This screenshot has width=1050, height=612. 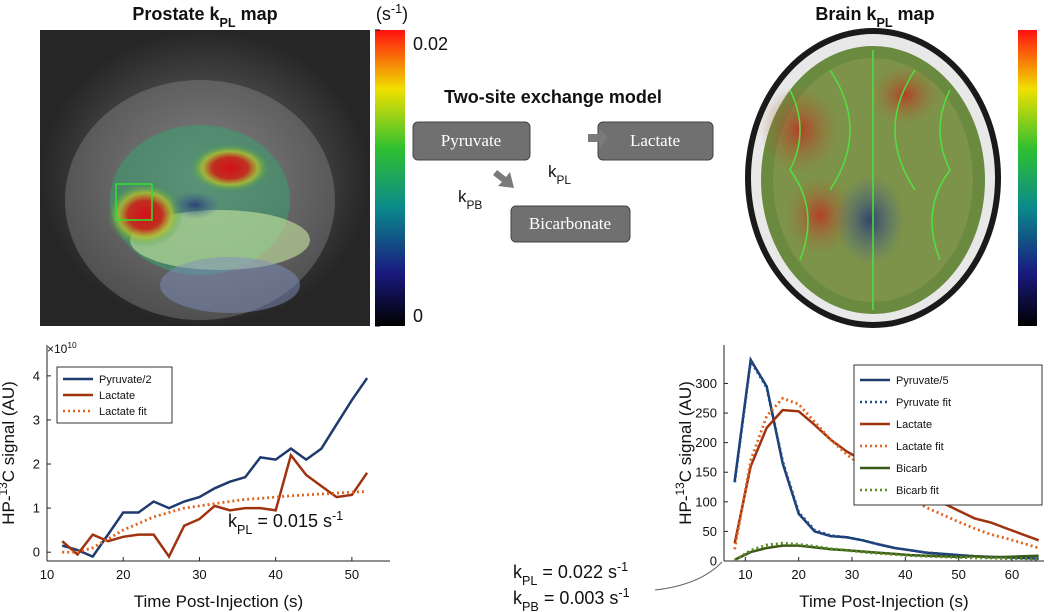 I want to click on y-tick-label: 2, so click(x=36, y=464).